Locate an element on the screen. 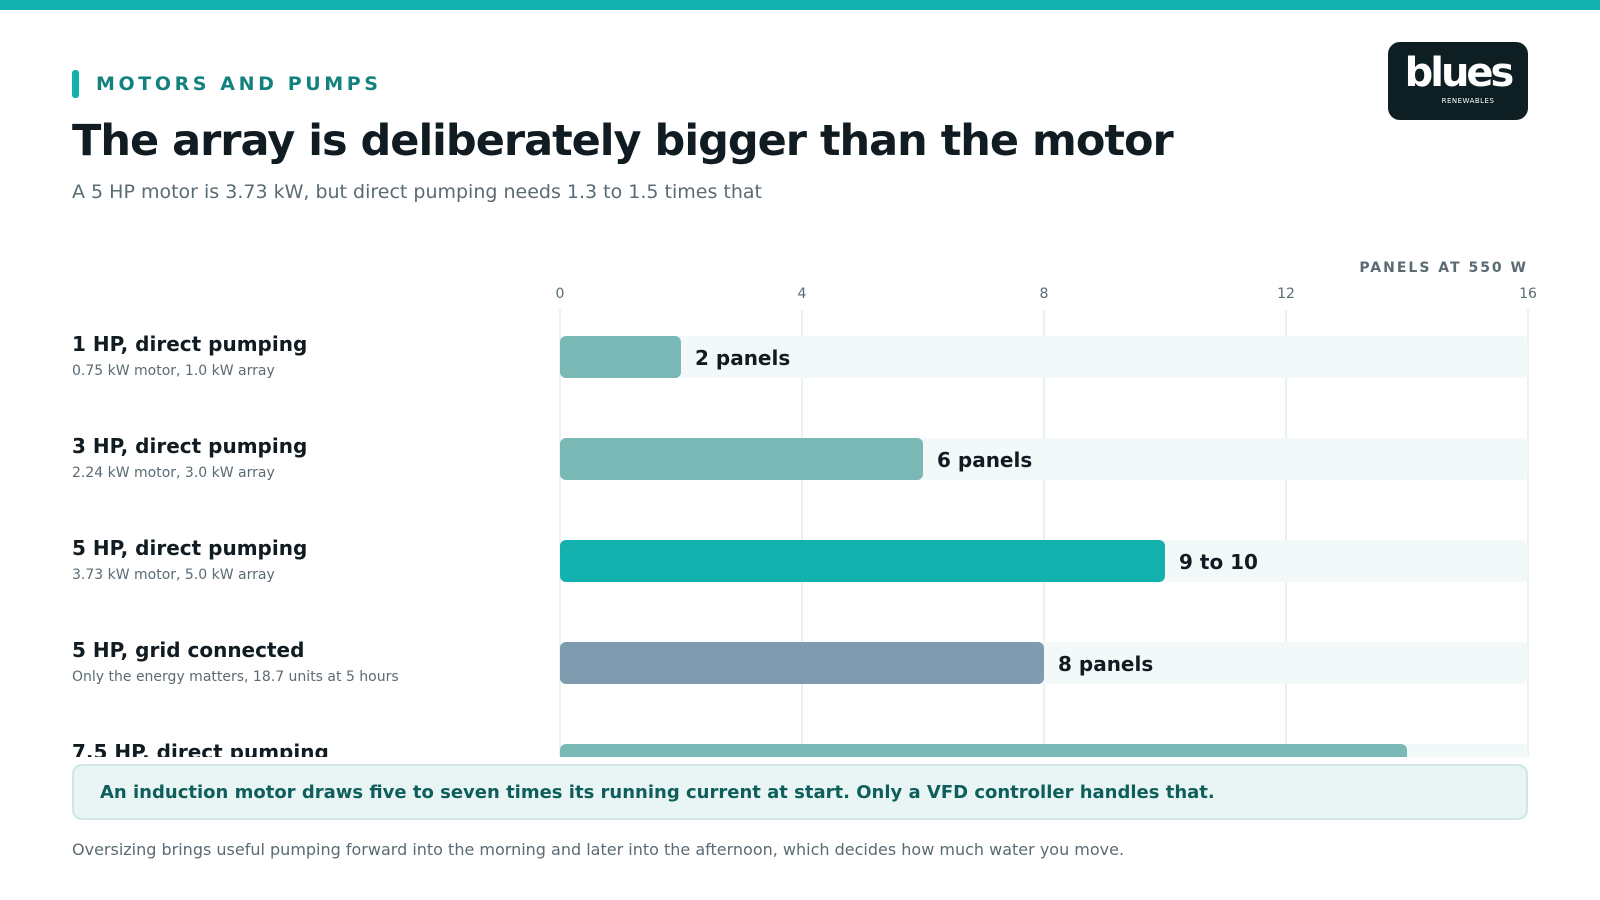 The width and height of the screenshot is (1600, 900). x-tick-label: 8 is located at coordinates (1044, 294).